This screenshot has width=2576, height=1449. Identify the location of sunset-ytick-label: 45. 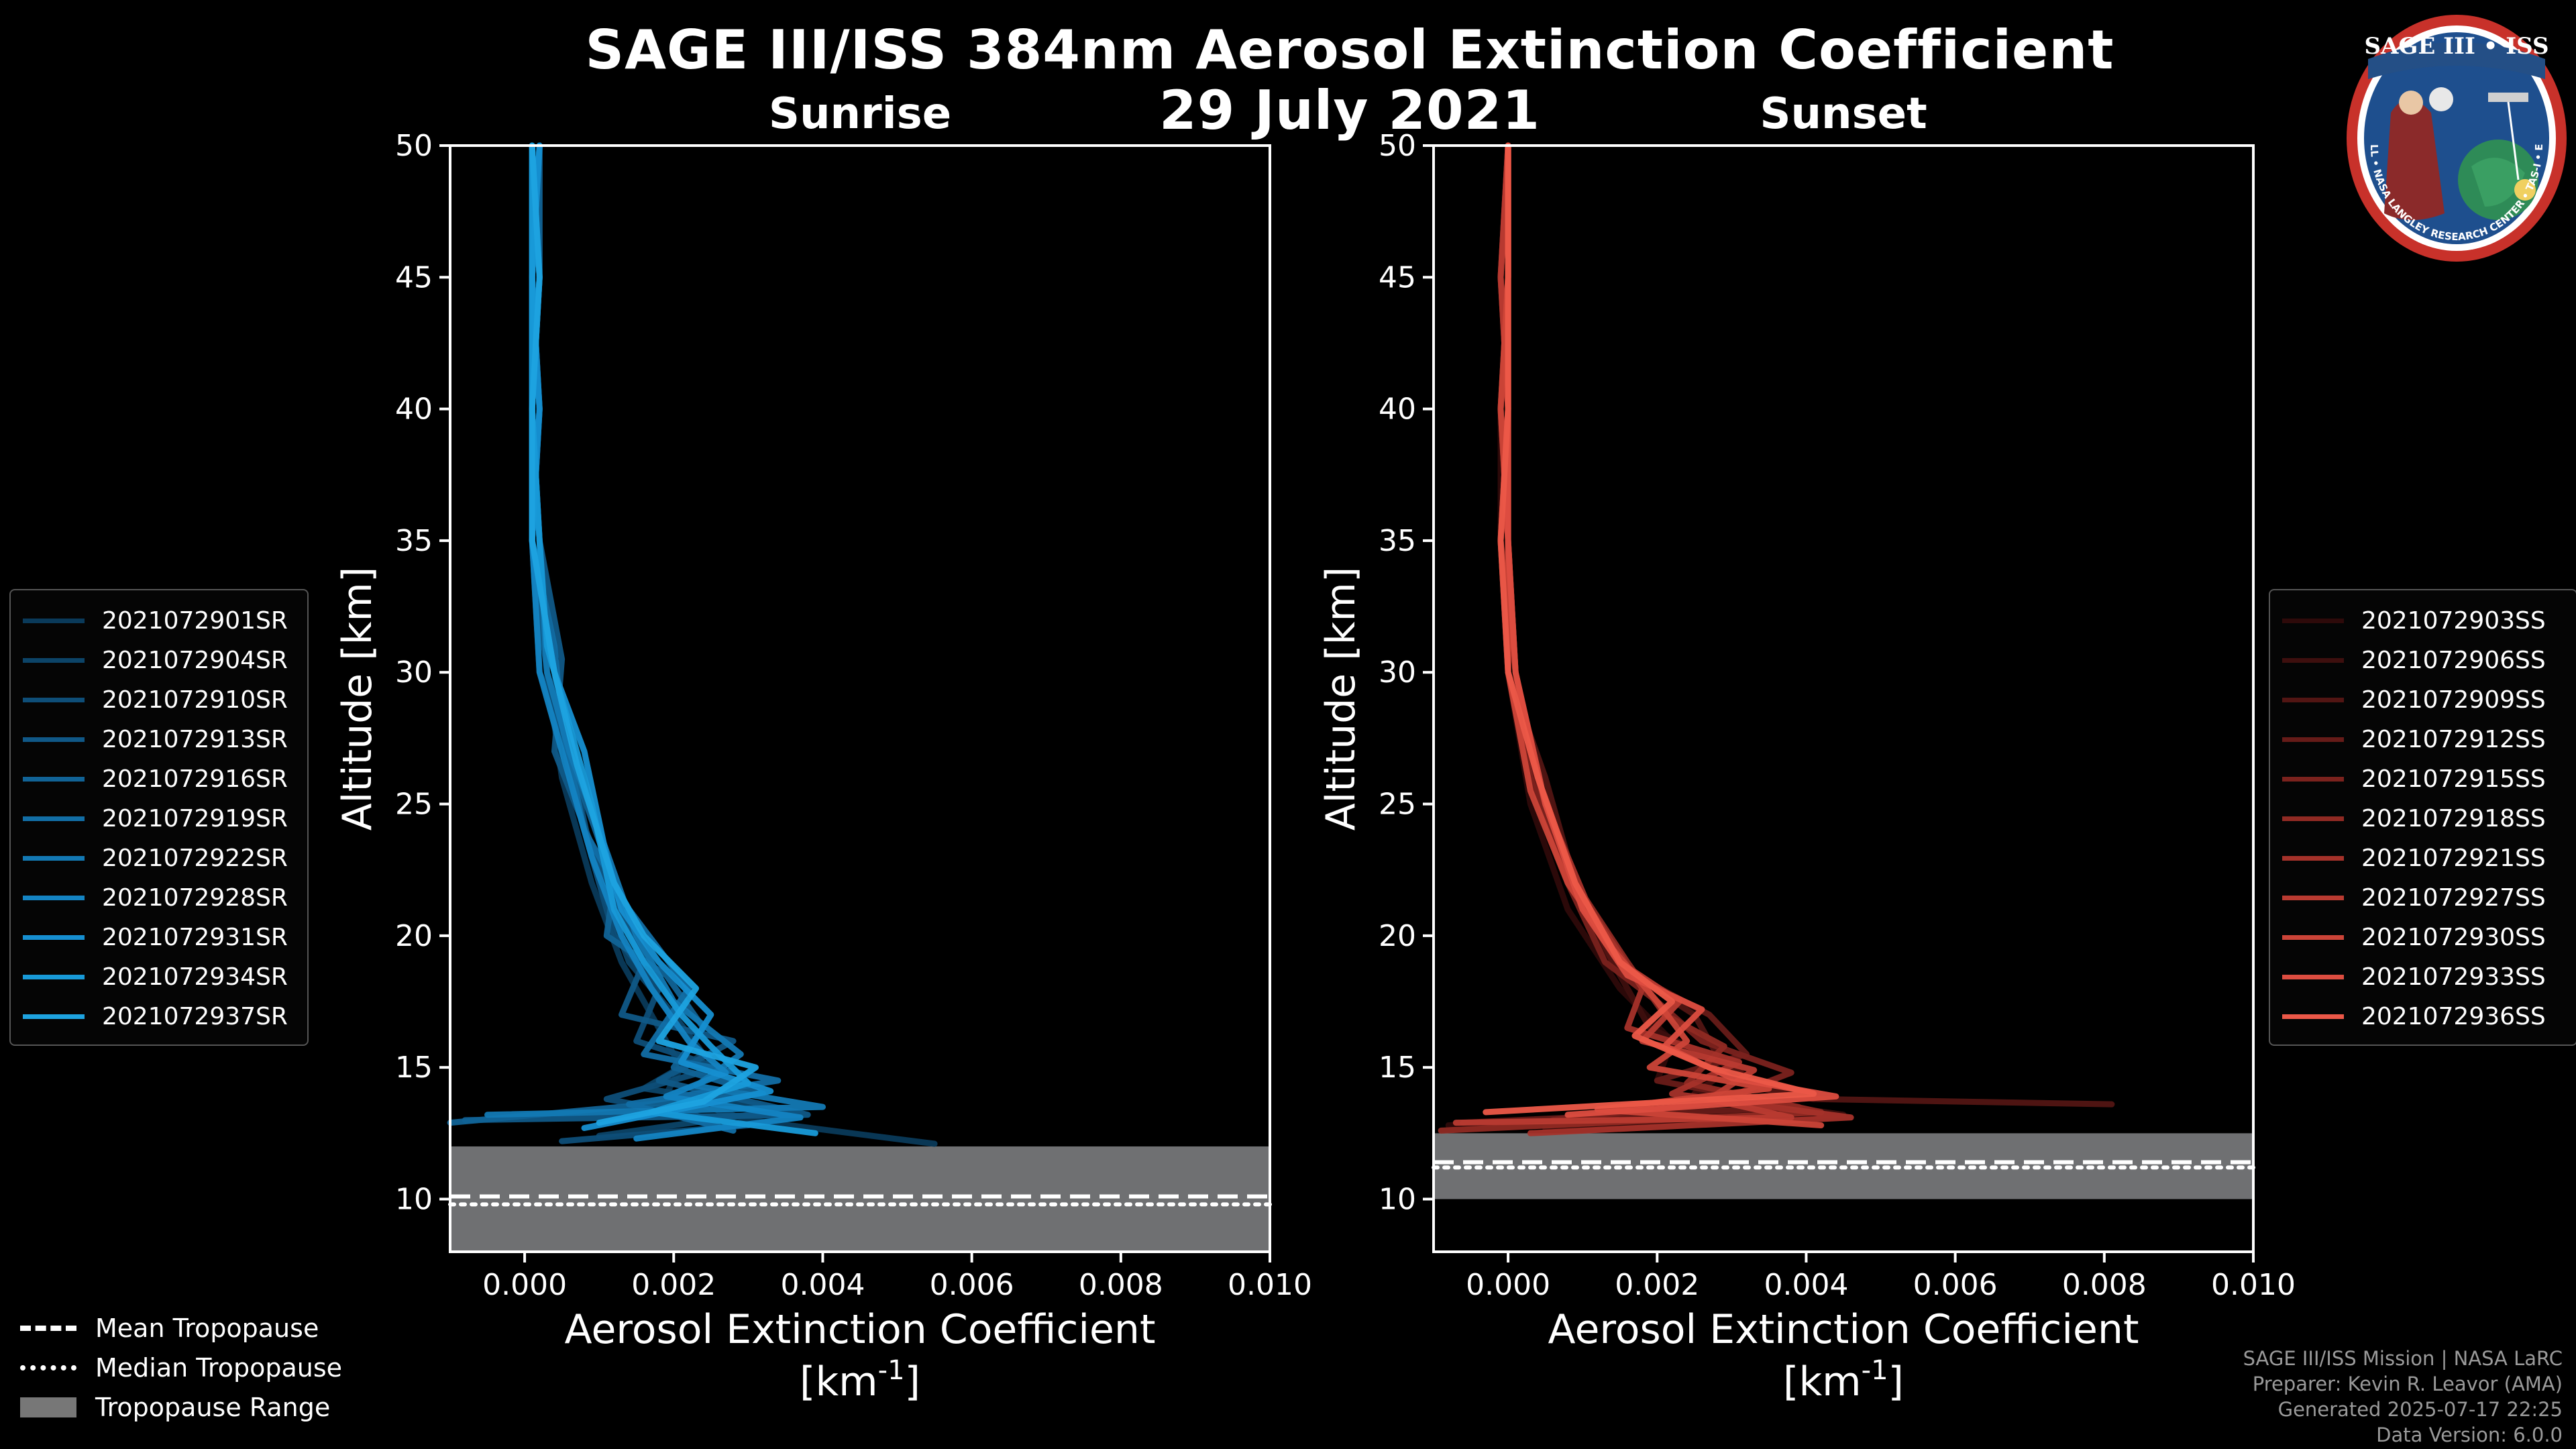
(1397, 277).